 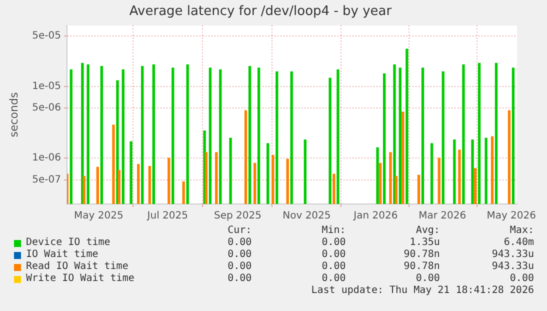 I want to click on y-axis-title: seconds, so click(x=13, y=115).